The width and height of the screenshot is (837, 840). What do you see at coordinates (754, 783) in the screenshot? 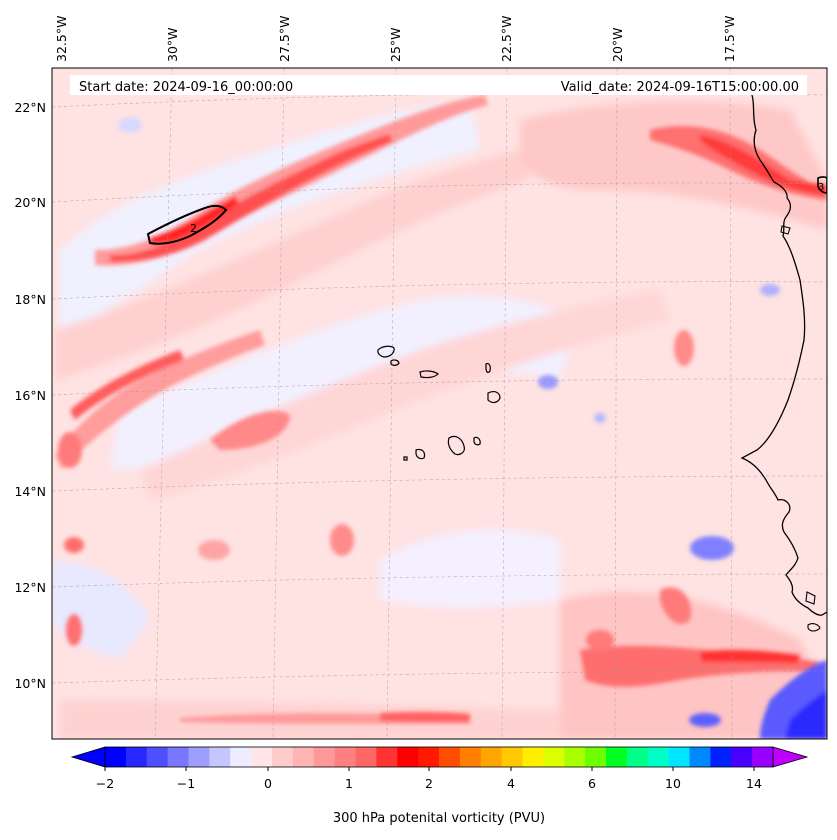
I see `colorbar-tick-label: 14` at bounding box center [754, 783].